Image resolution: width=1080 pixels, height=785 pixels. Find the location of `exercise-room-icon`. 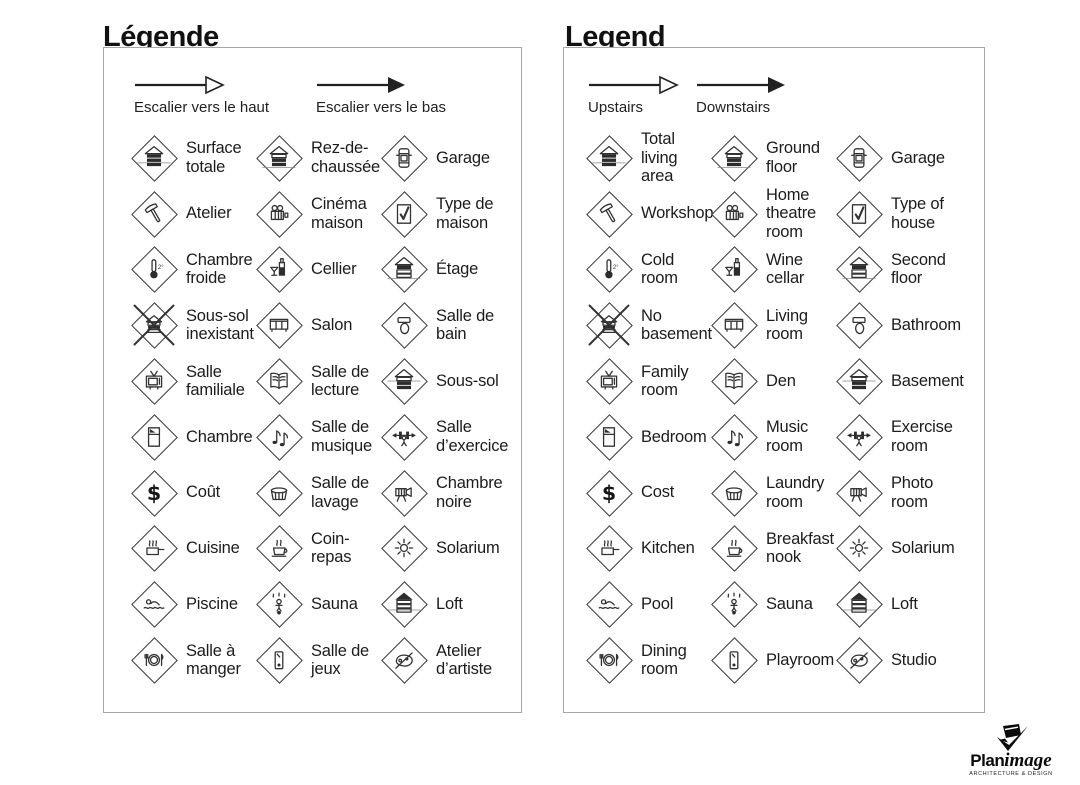

exercise-room-icon is located at coordinates (859, 437).